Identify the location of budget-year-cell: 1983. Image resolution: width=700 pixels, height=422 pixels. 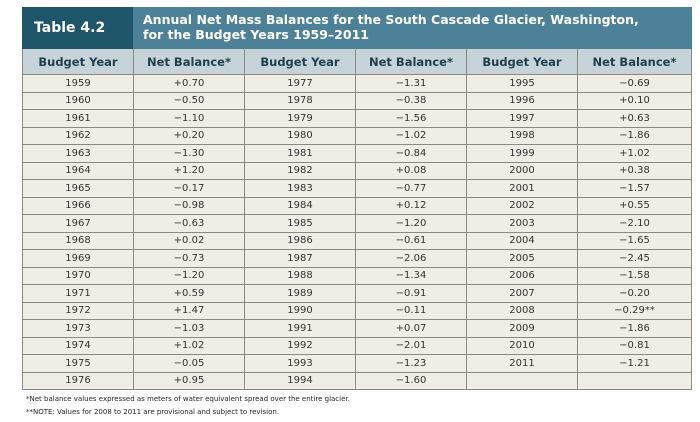
(300, 188).